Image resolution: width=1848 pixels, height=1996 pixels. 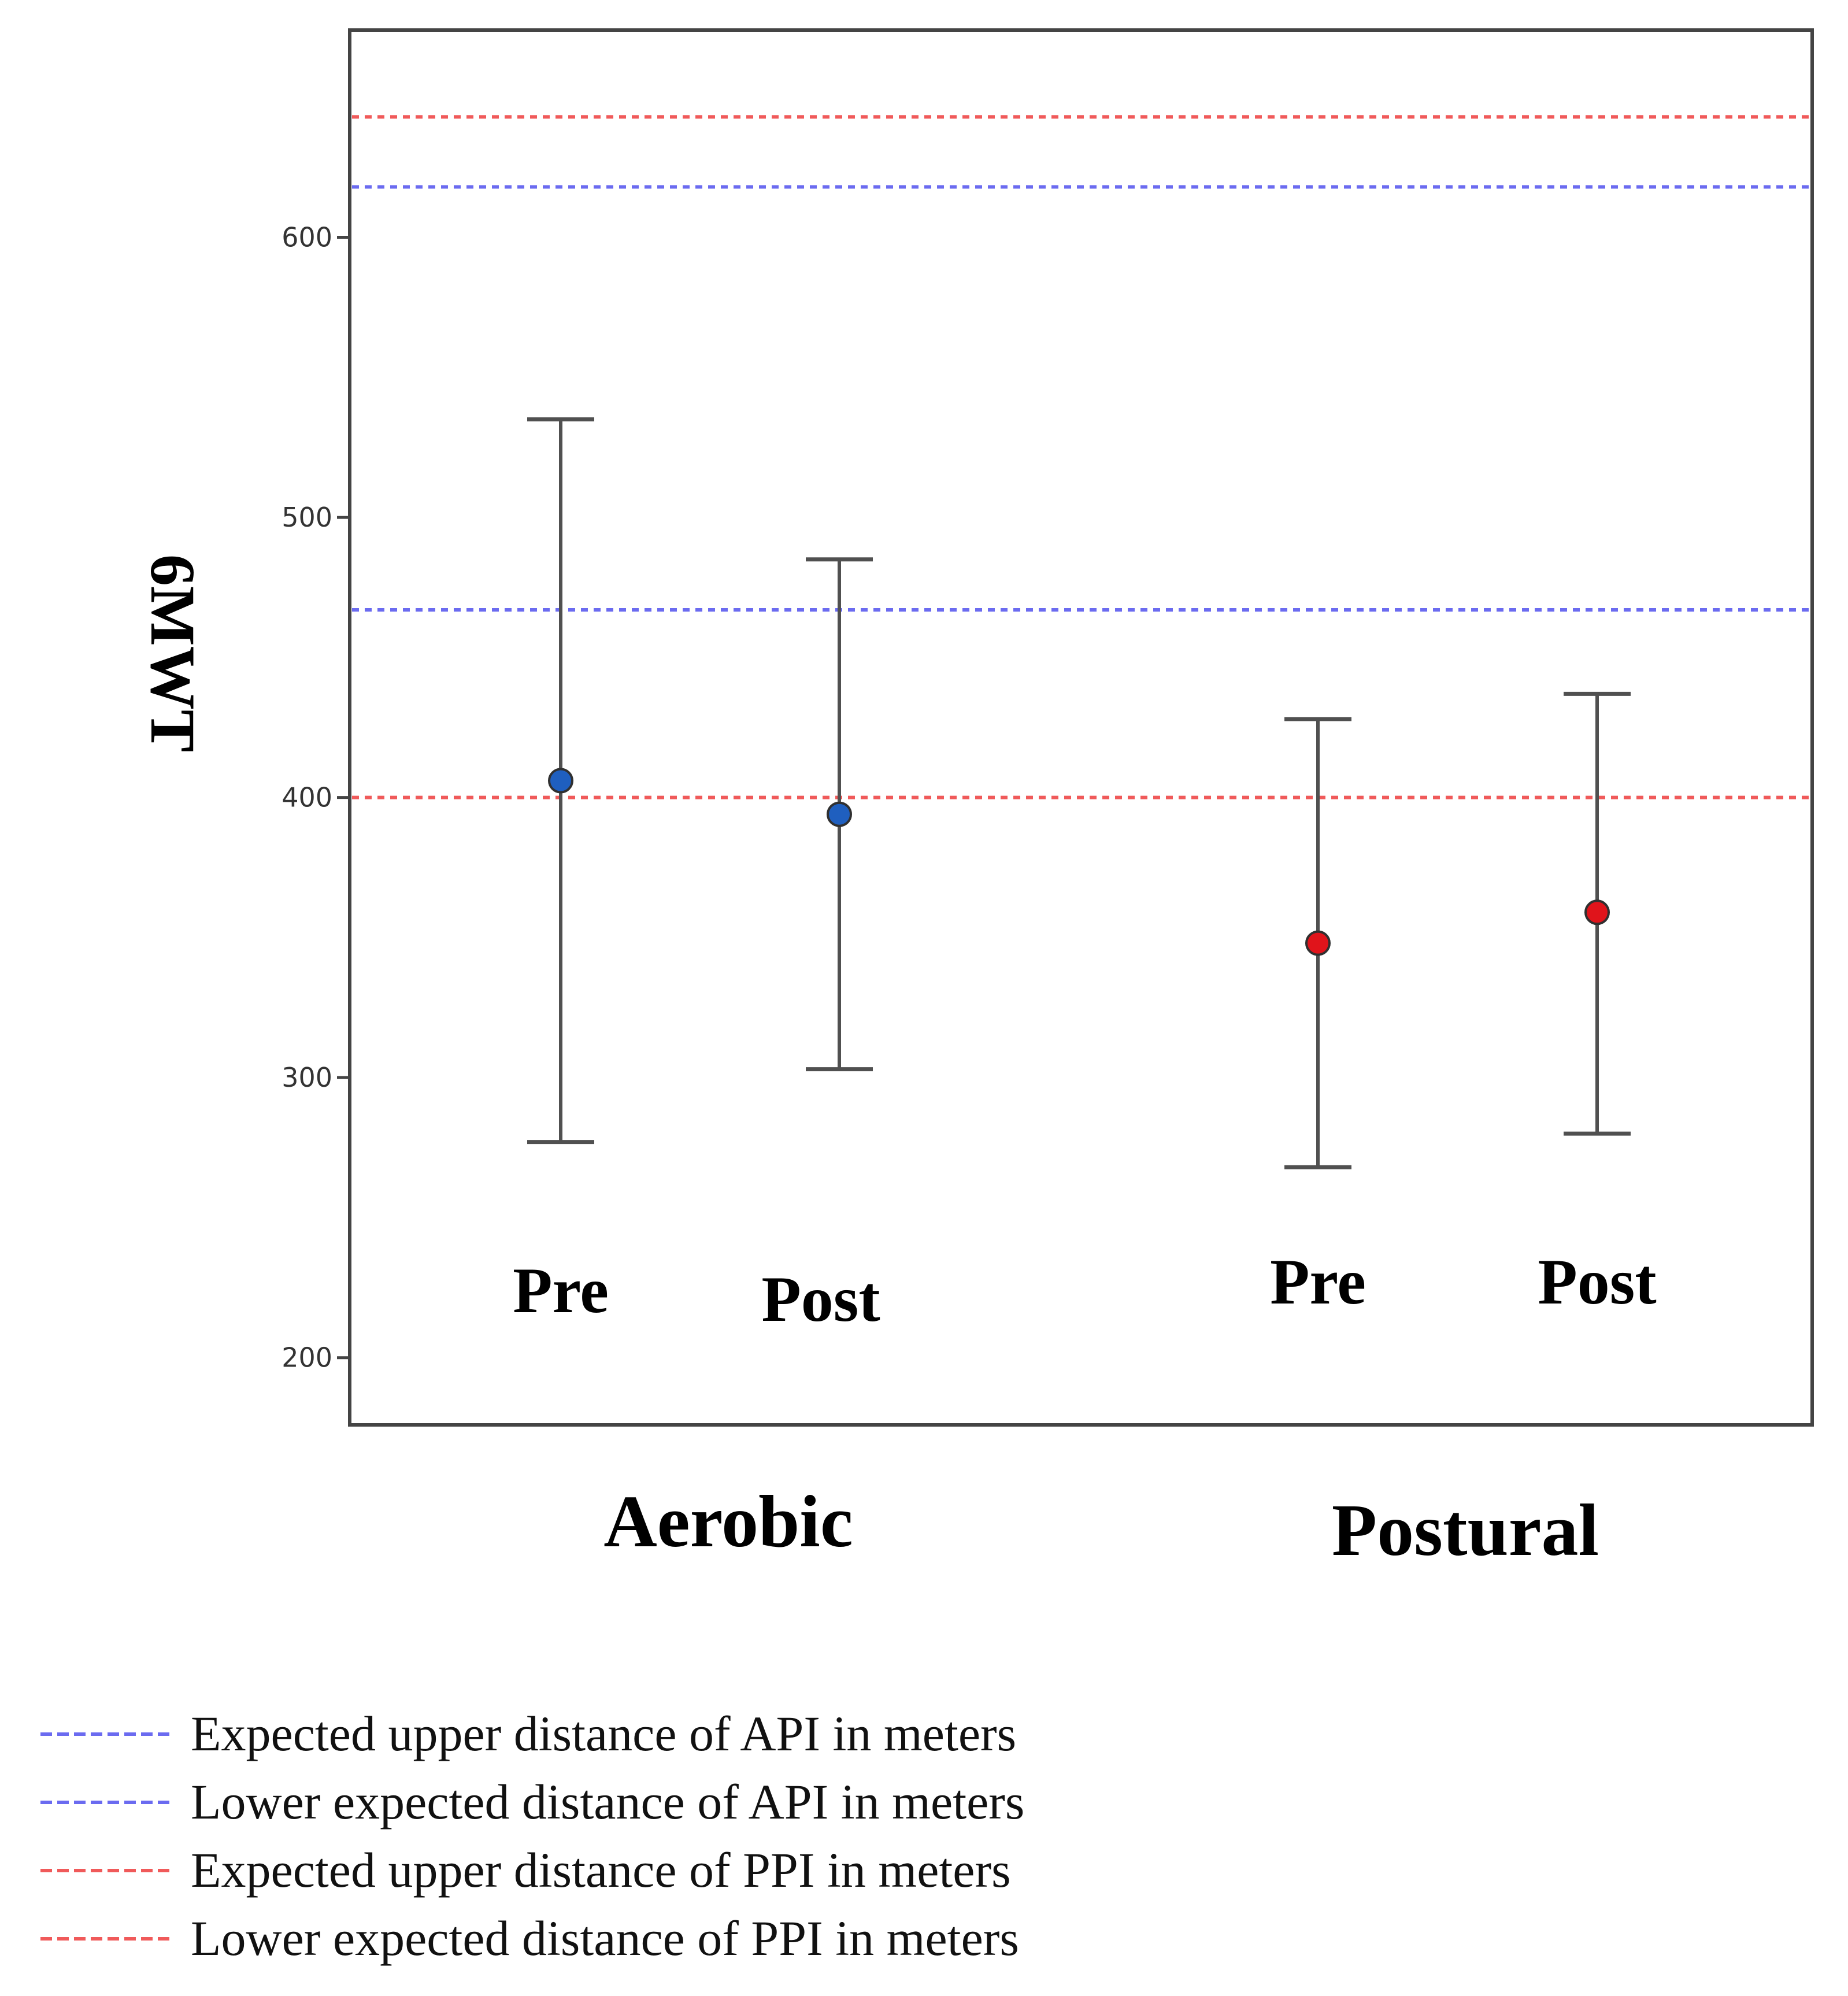 I want to click on group-labels: Aerobic Postural, so click(x=1101, y=1525).